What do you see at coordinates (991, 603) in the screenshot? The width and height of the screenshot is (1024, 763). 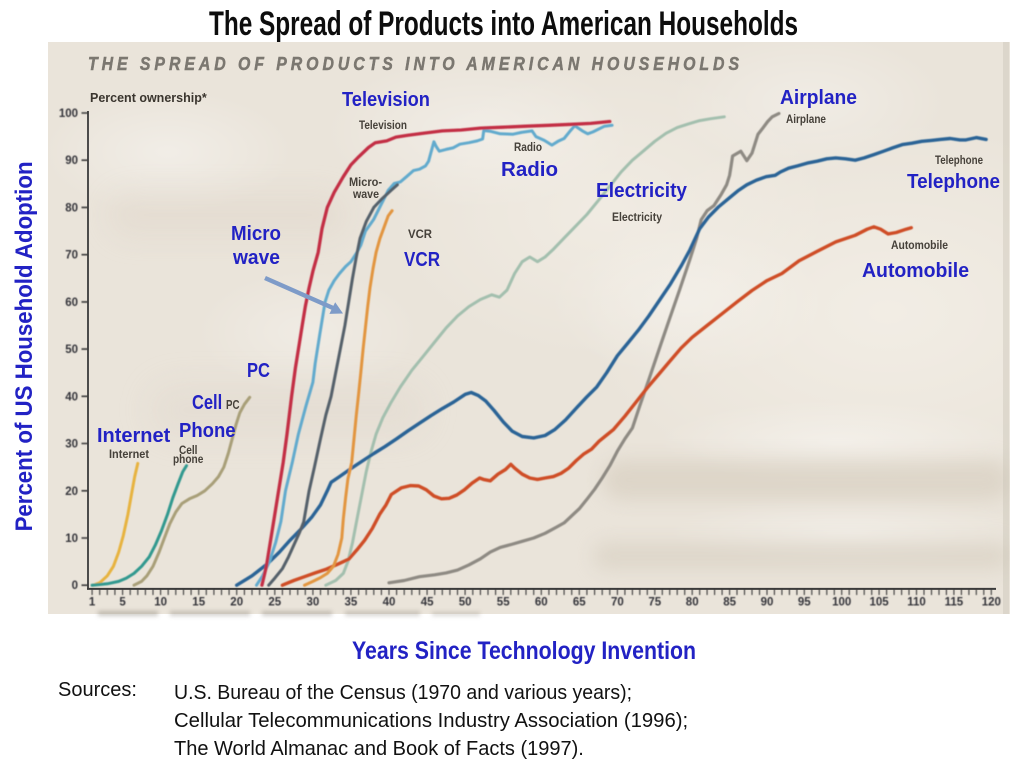 I see `svg-text: 120` at bounding box center [991, 603].